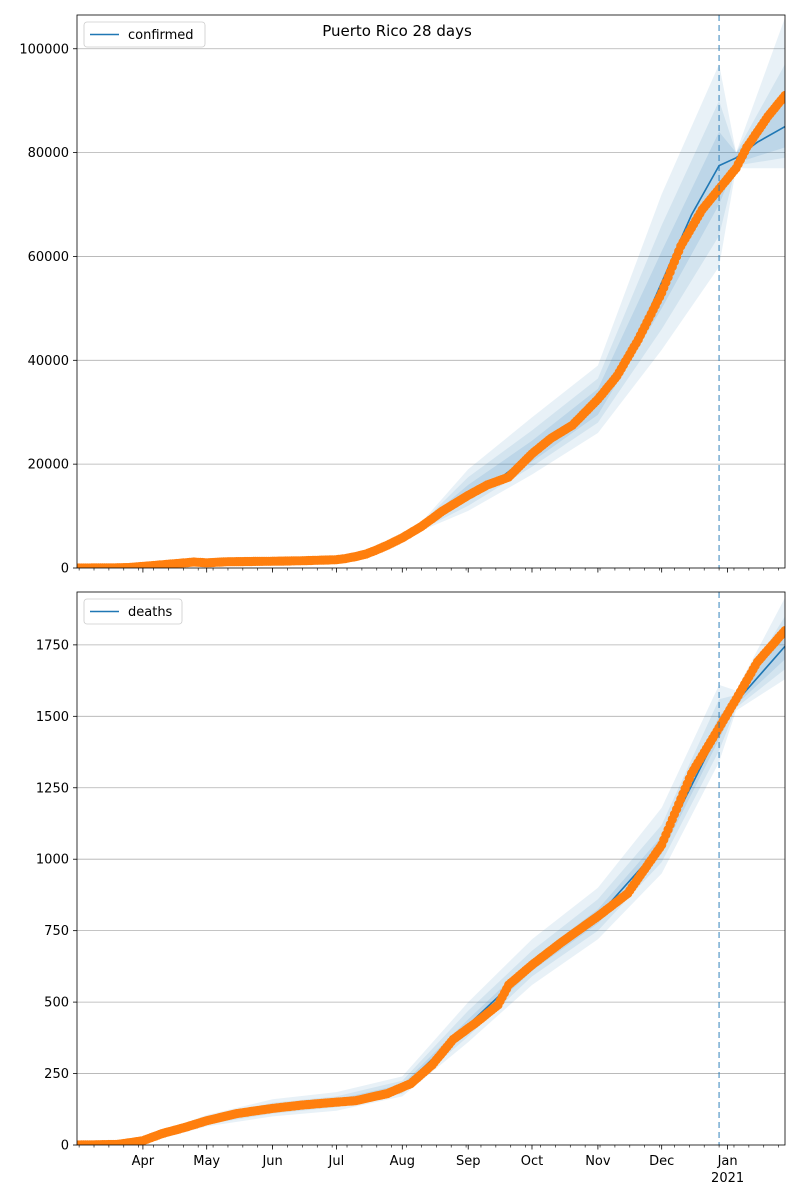 The width and height of the screenshot is (800, 1200). Describe the element at coordinates (402, 1161) in the screenshot. I see `x-tick-label: Aug` at that location.